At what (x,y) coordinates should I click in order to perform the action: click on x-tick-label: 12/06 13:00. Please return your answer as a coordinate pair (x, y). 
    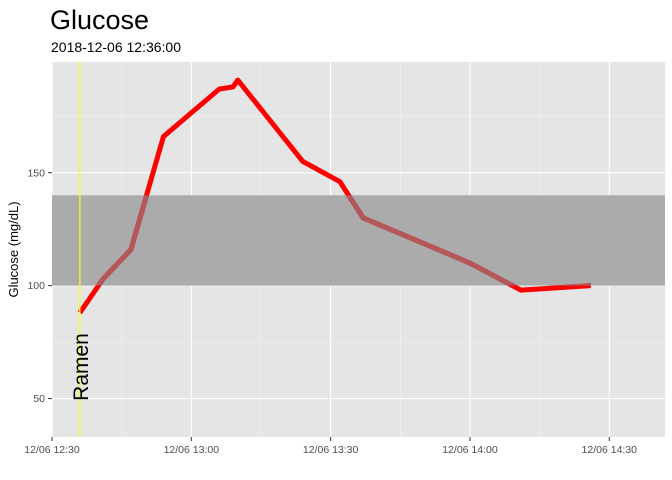
    Looking at the image, I should click on (192, 450).